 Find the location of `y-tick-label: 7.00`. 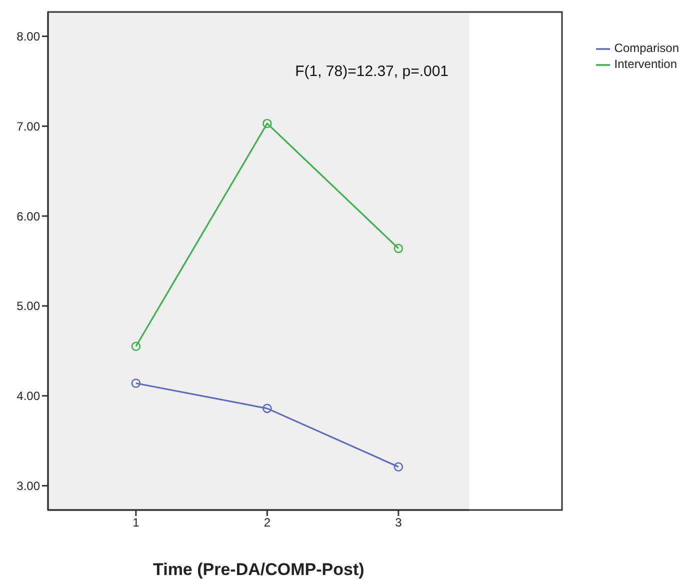

y-tick-label: 7.00 is located at coordinates (28, 126).